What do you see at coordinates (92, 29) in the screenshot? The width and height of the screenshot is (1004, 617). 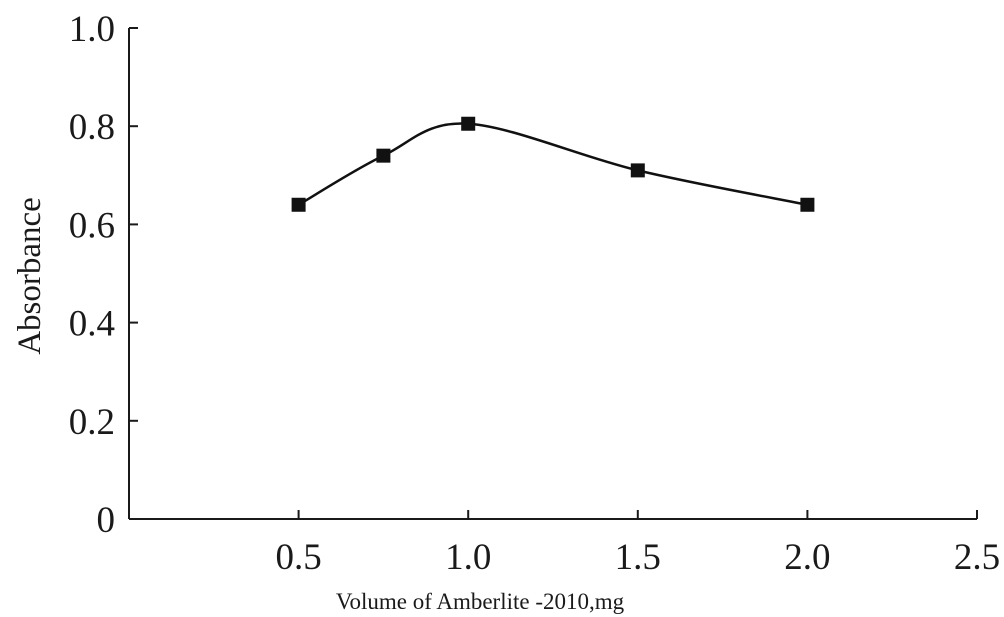 I see `y-tick-label: 1.0` at bounding box center [92, 29].